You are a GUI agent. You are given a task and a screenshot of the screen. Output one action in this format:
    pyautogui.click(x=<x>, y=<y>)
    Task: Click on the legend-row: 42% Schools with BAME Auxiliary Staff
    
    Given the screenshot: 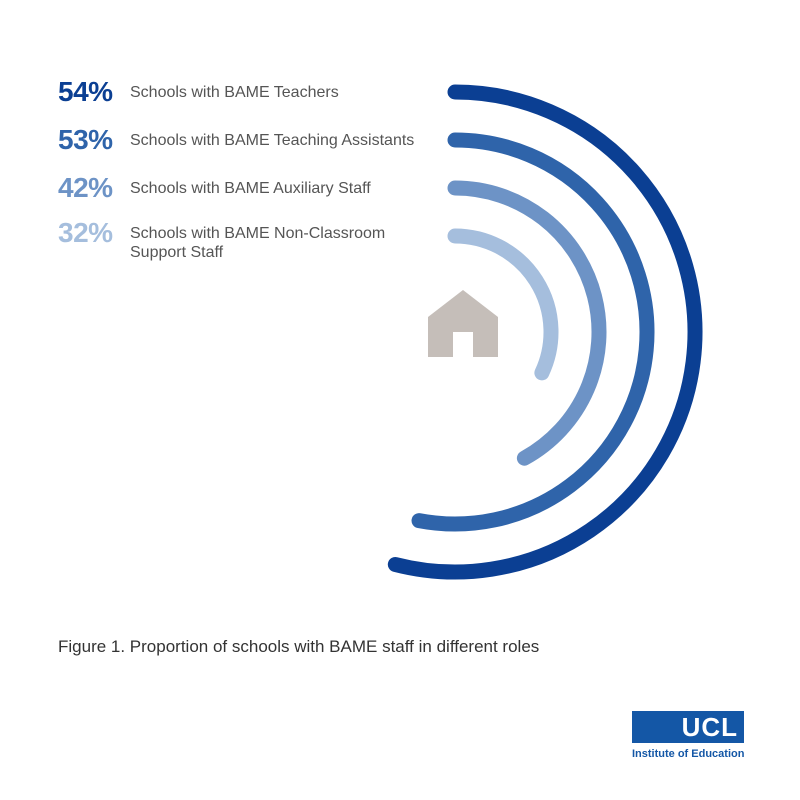 What is the action you would take?
    pyautogui.click(x=249, y=188)
    